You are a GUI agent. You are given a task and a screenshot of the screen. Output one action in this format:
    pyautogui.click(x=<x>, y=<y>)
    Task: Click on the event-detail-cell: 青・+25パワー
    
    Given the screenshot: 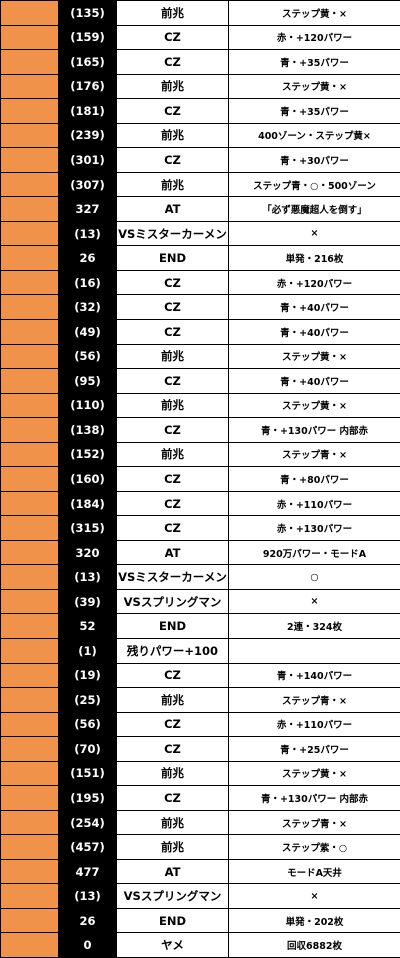 What is the action you would take?
    pyautogui.click(x=314, y=749)
    